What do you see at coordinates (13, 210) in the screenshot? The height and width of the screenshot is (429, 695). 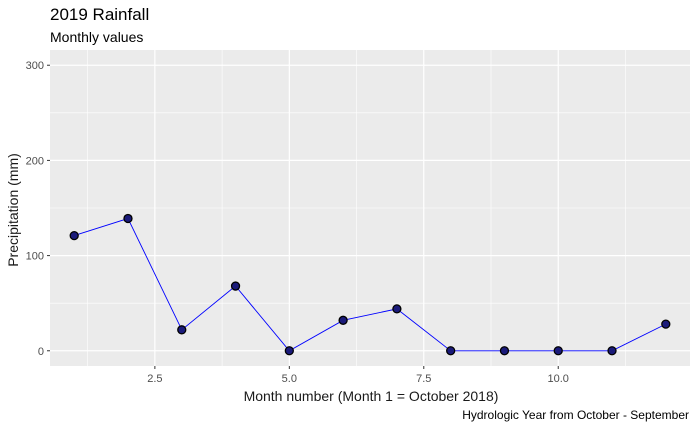 I see `y-axis-title: Precipitation (mm)` at bounding box center [13, 210].